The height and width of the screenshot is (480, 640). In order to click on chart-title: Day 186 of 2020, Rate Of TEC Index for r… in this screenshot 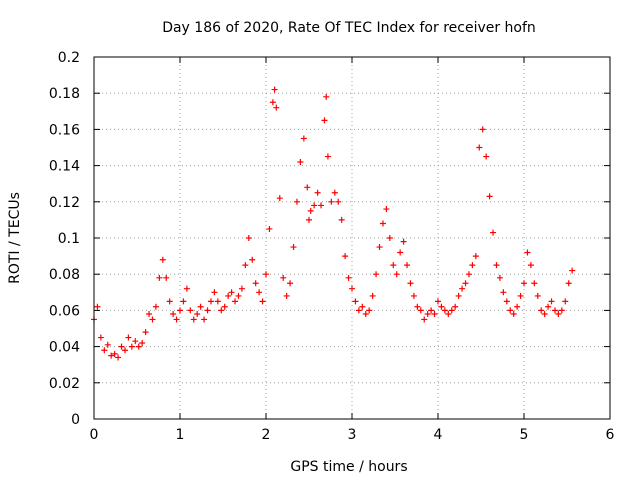, I will do `click(349, 28)`.